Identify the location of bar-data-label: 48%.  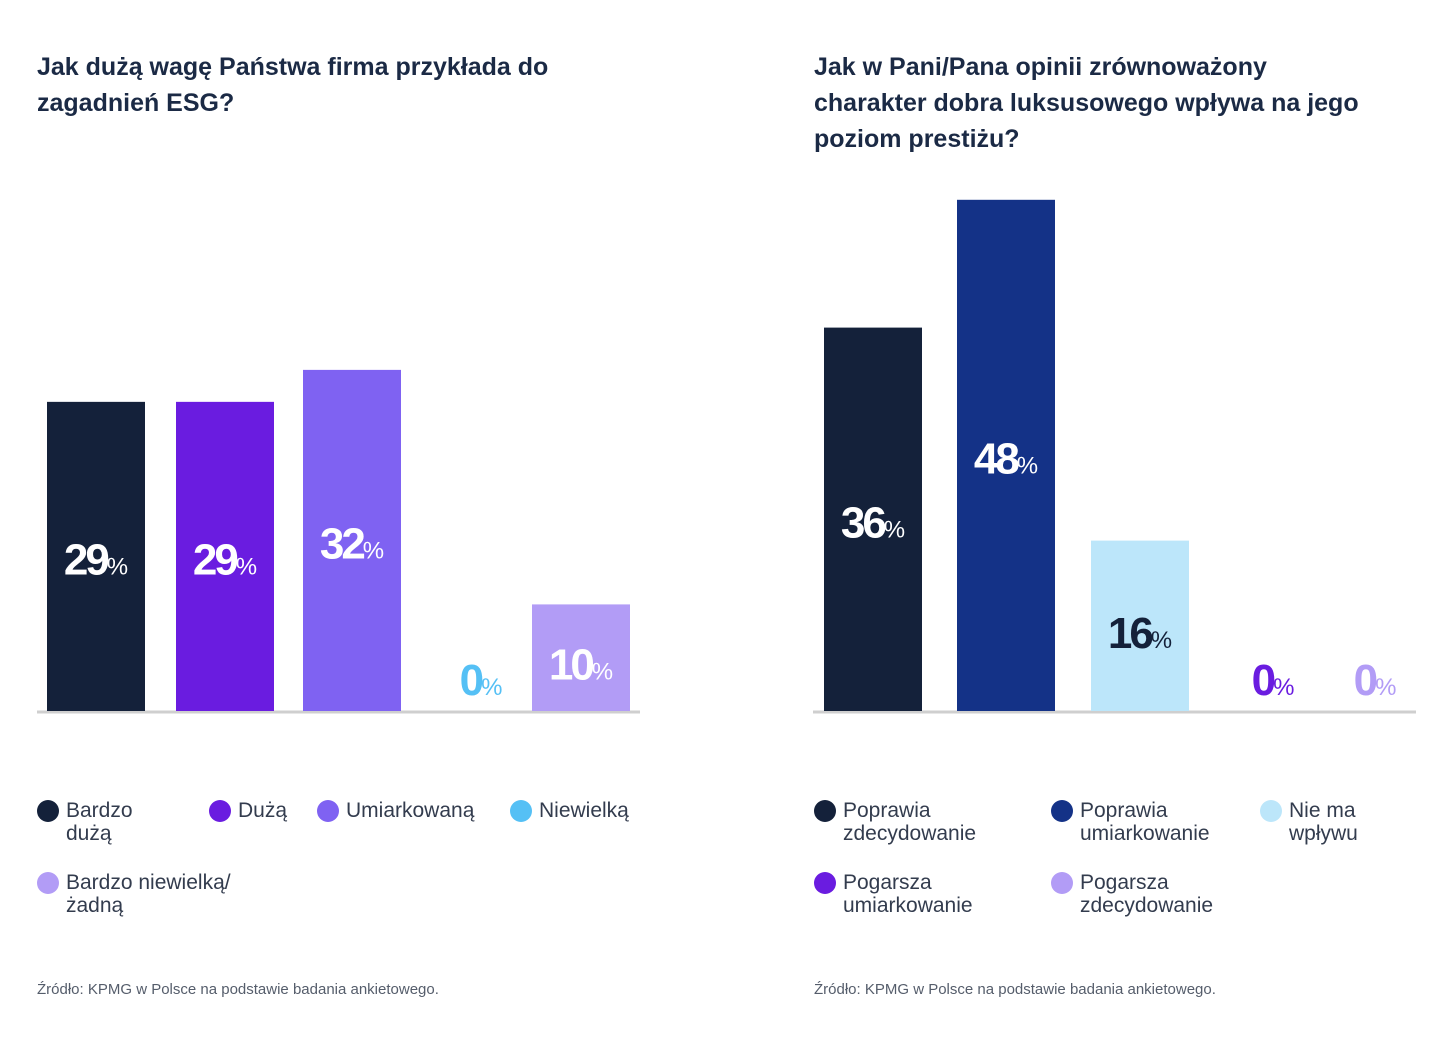
(1006, 458).